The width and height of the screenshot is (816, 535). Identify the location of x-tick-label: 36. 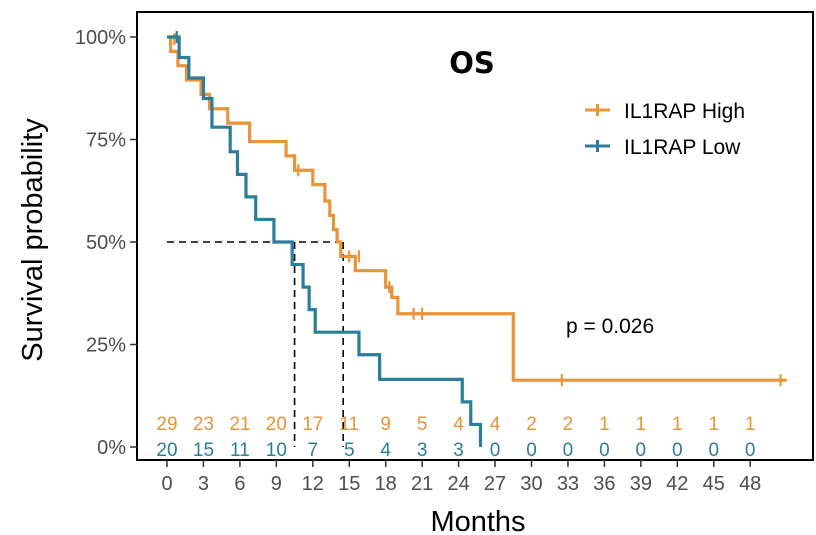
(604, 484).